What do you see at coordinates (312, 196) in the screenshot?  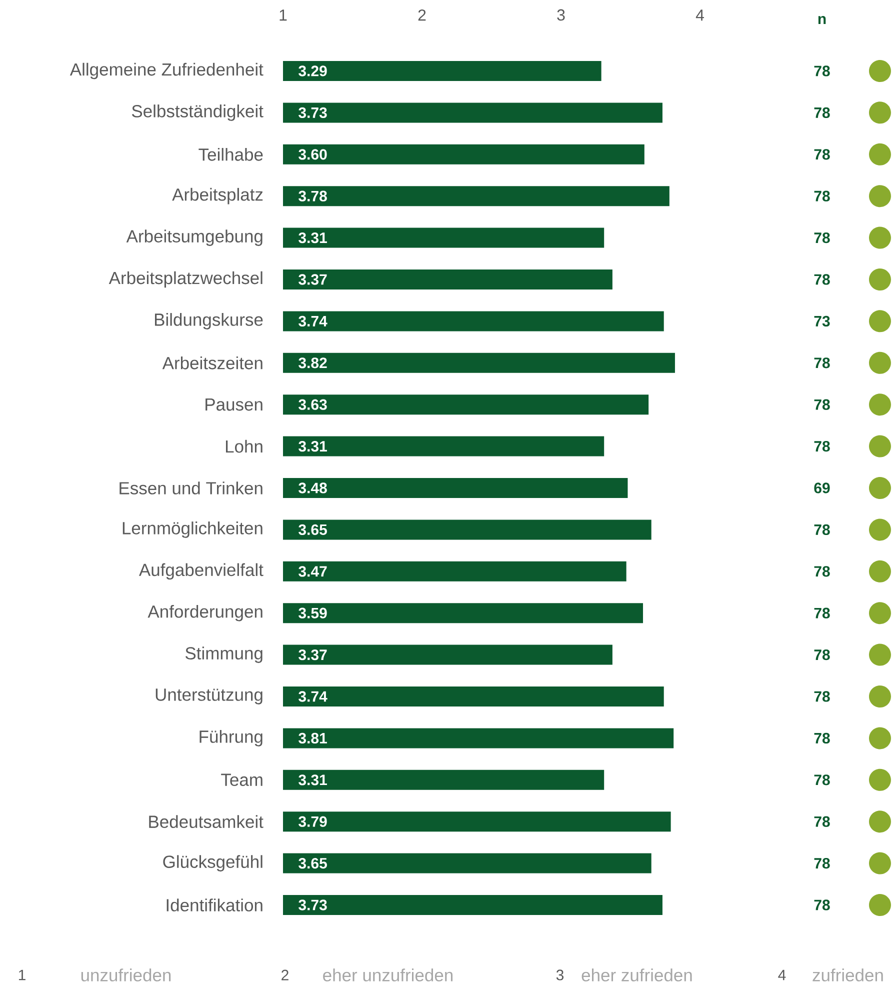 I see `data-label: 3.78` at bounding box center [312, 196].